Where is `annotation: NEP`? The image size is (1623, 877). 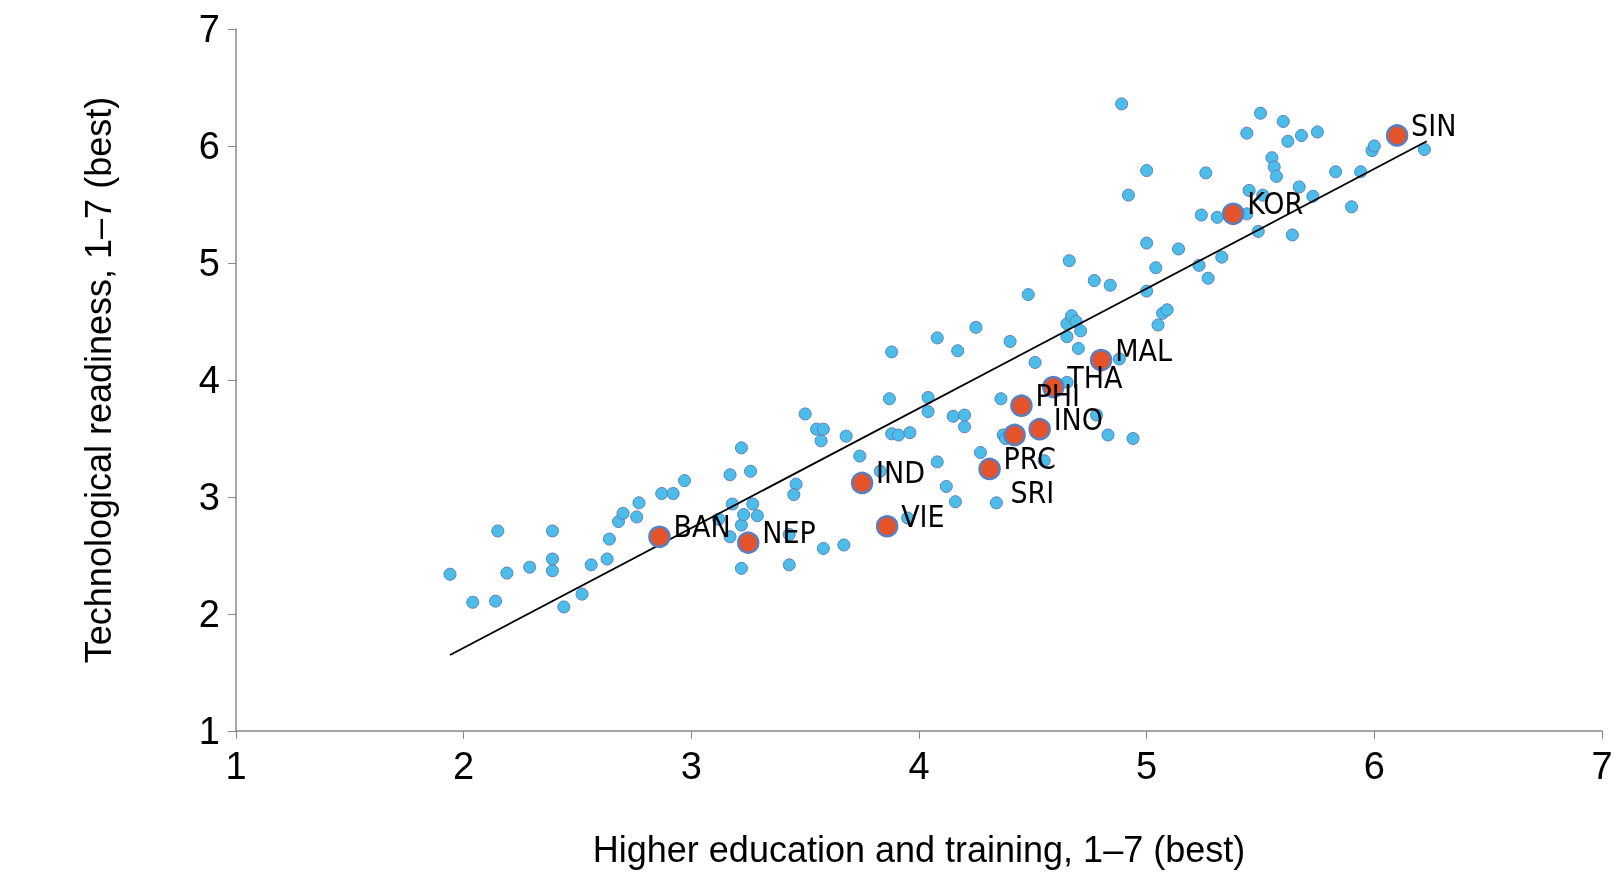 annotation: NEP is located at coordinates (789, 533).